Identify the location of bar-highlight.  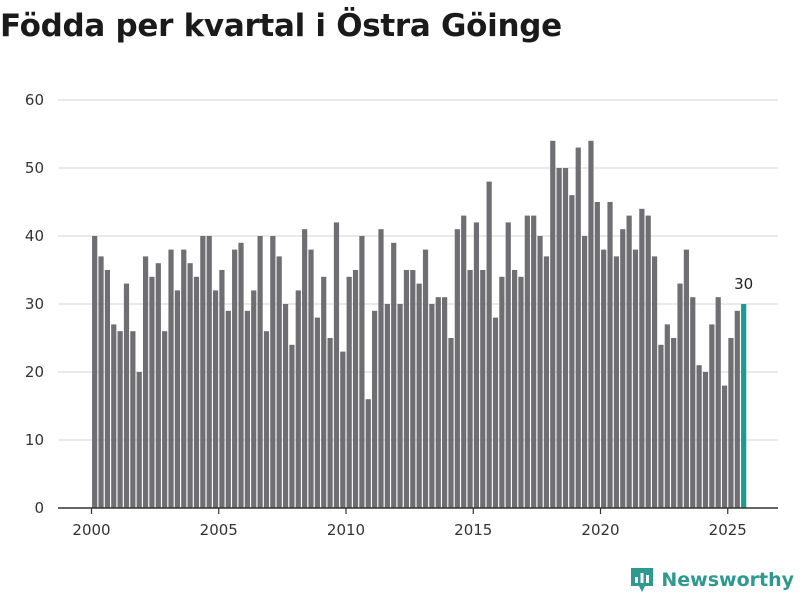
(744, 406).